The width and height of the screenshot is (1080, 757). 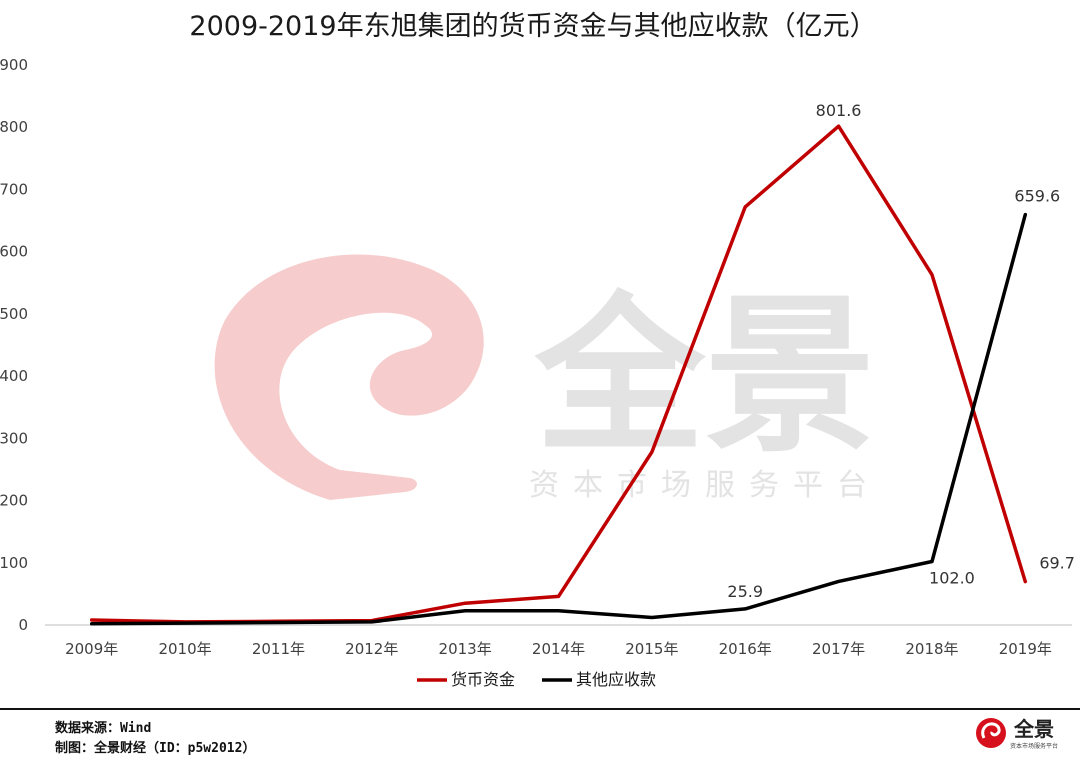 I want to click on legend: 货币资金 其他应收款, so click(x=536, y=679).